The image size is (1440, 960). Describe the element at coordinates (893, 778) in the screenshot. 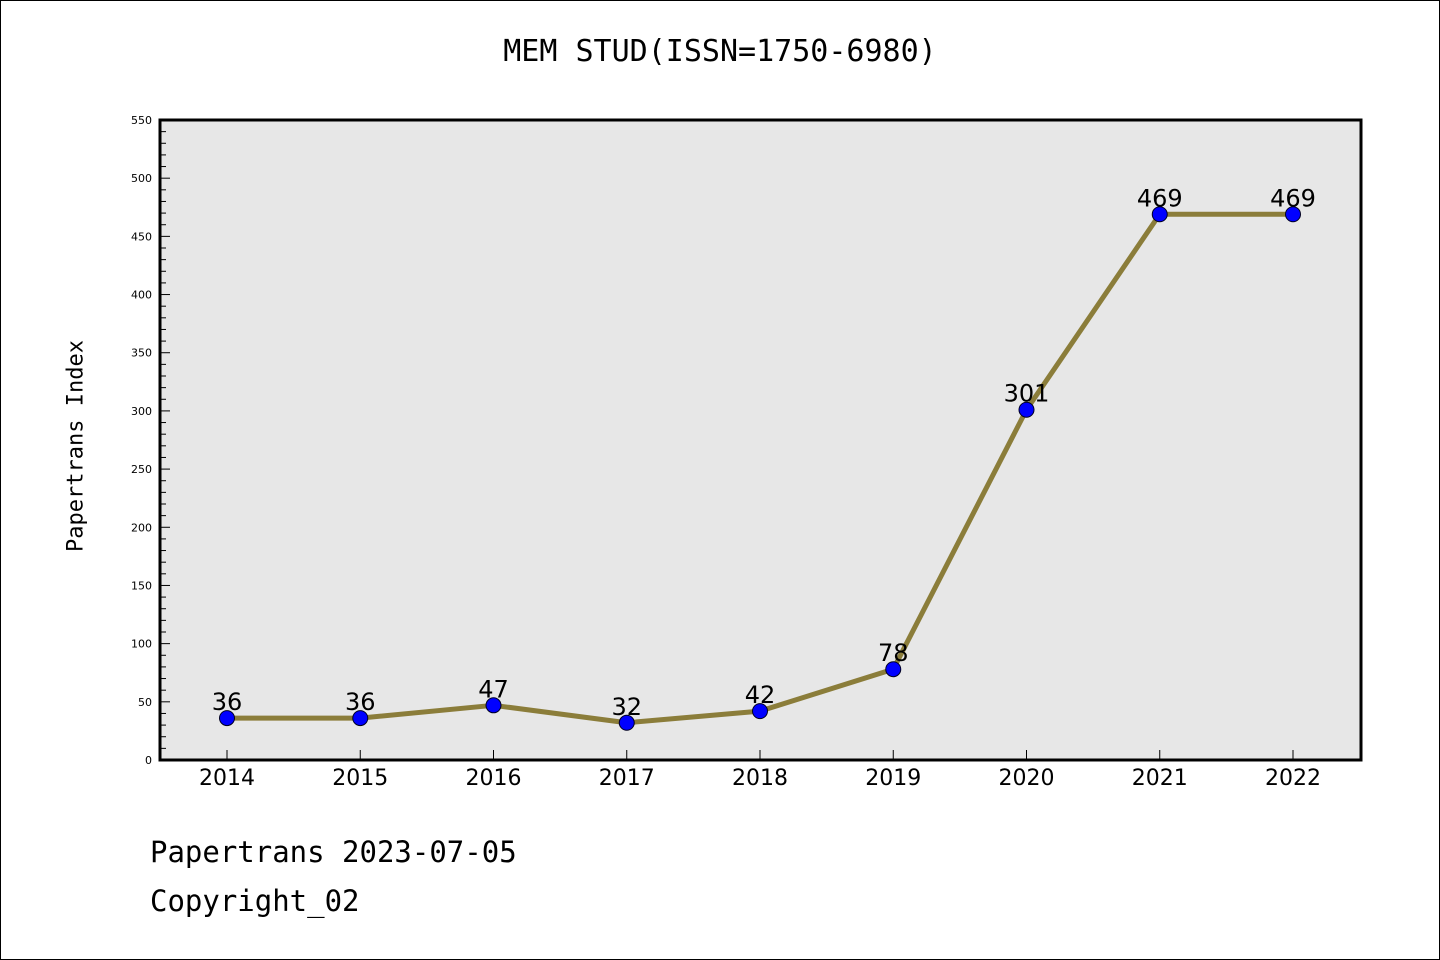

I see `x-tick-label: 2019` at that location.